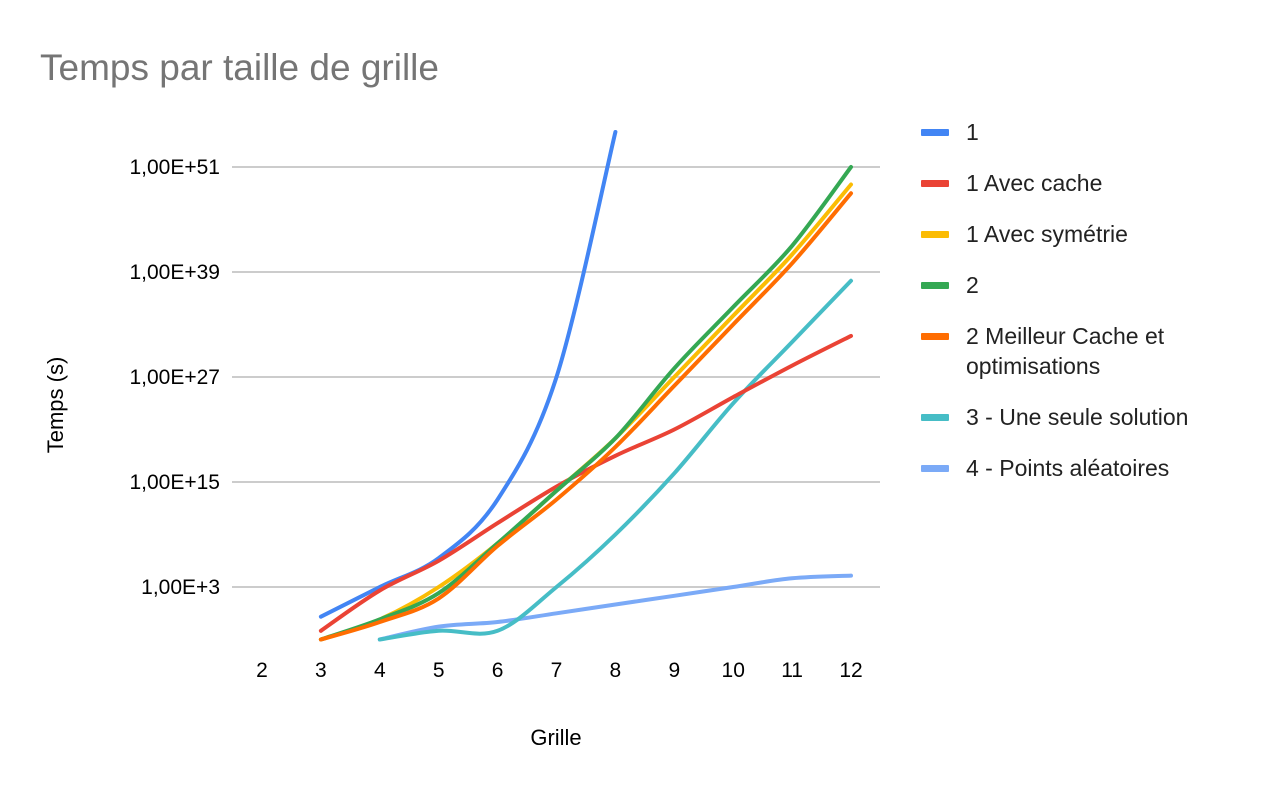  Describe the element at coordinates (792, 670) in the screenshot. I see `x-tick-label: 11` at that location.